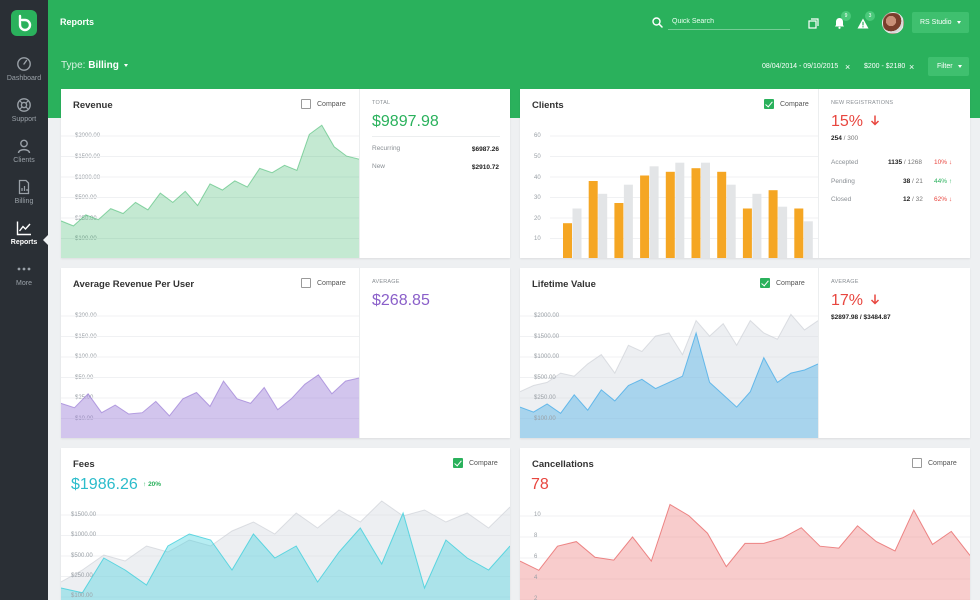 Image resolution: width=980 pixels, height=600 pixels. What do you see at coordinates (104, 484) in the screenshot?
I see `fees-value: $1986.26` at bounding box center [104, 484].